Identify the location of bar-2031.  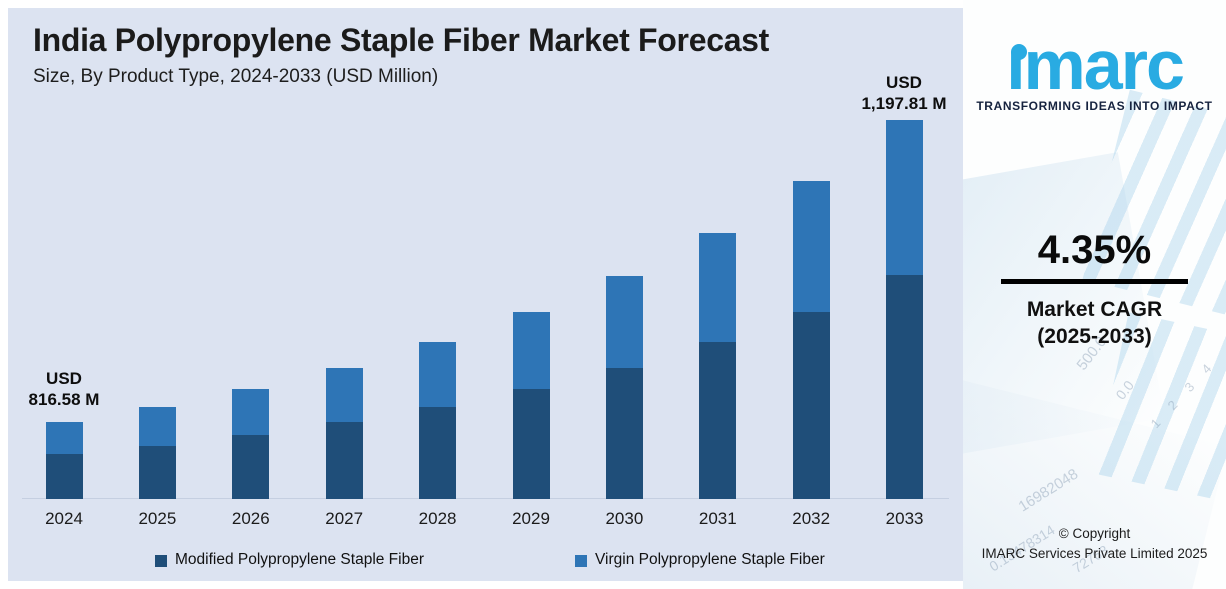
(718, 366).